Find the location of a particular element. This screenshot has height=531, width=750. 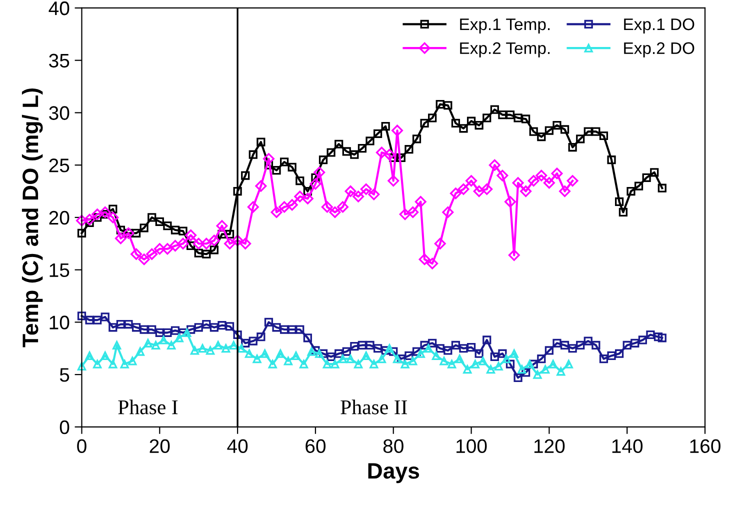

legend-label: Exp.1 Temp. is located at coordinates (505, 26).